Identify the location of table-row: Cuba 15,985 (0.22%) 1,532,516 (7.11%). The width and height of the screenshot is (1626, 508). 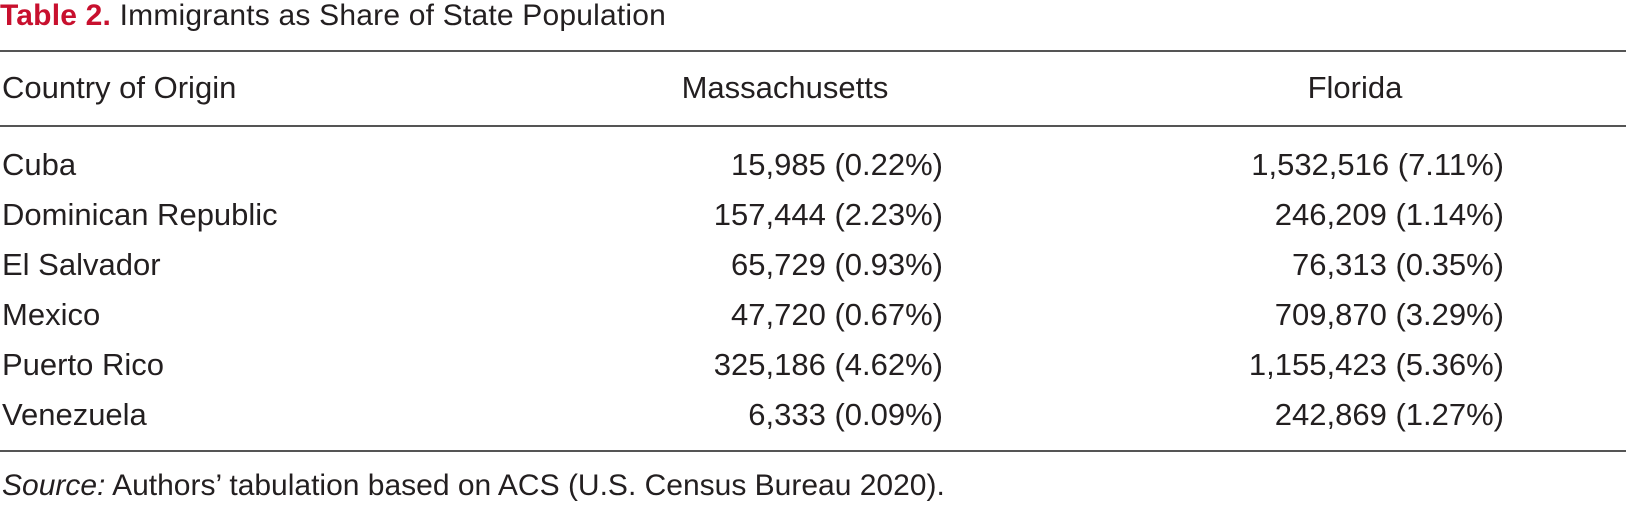
(813, 165).